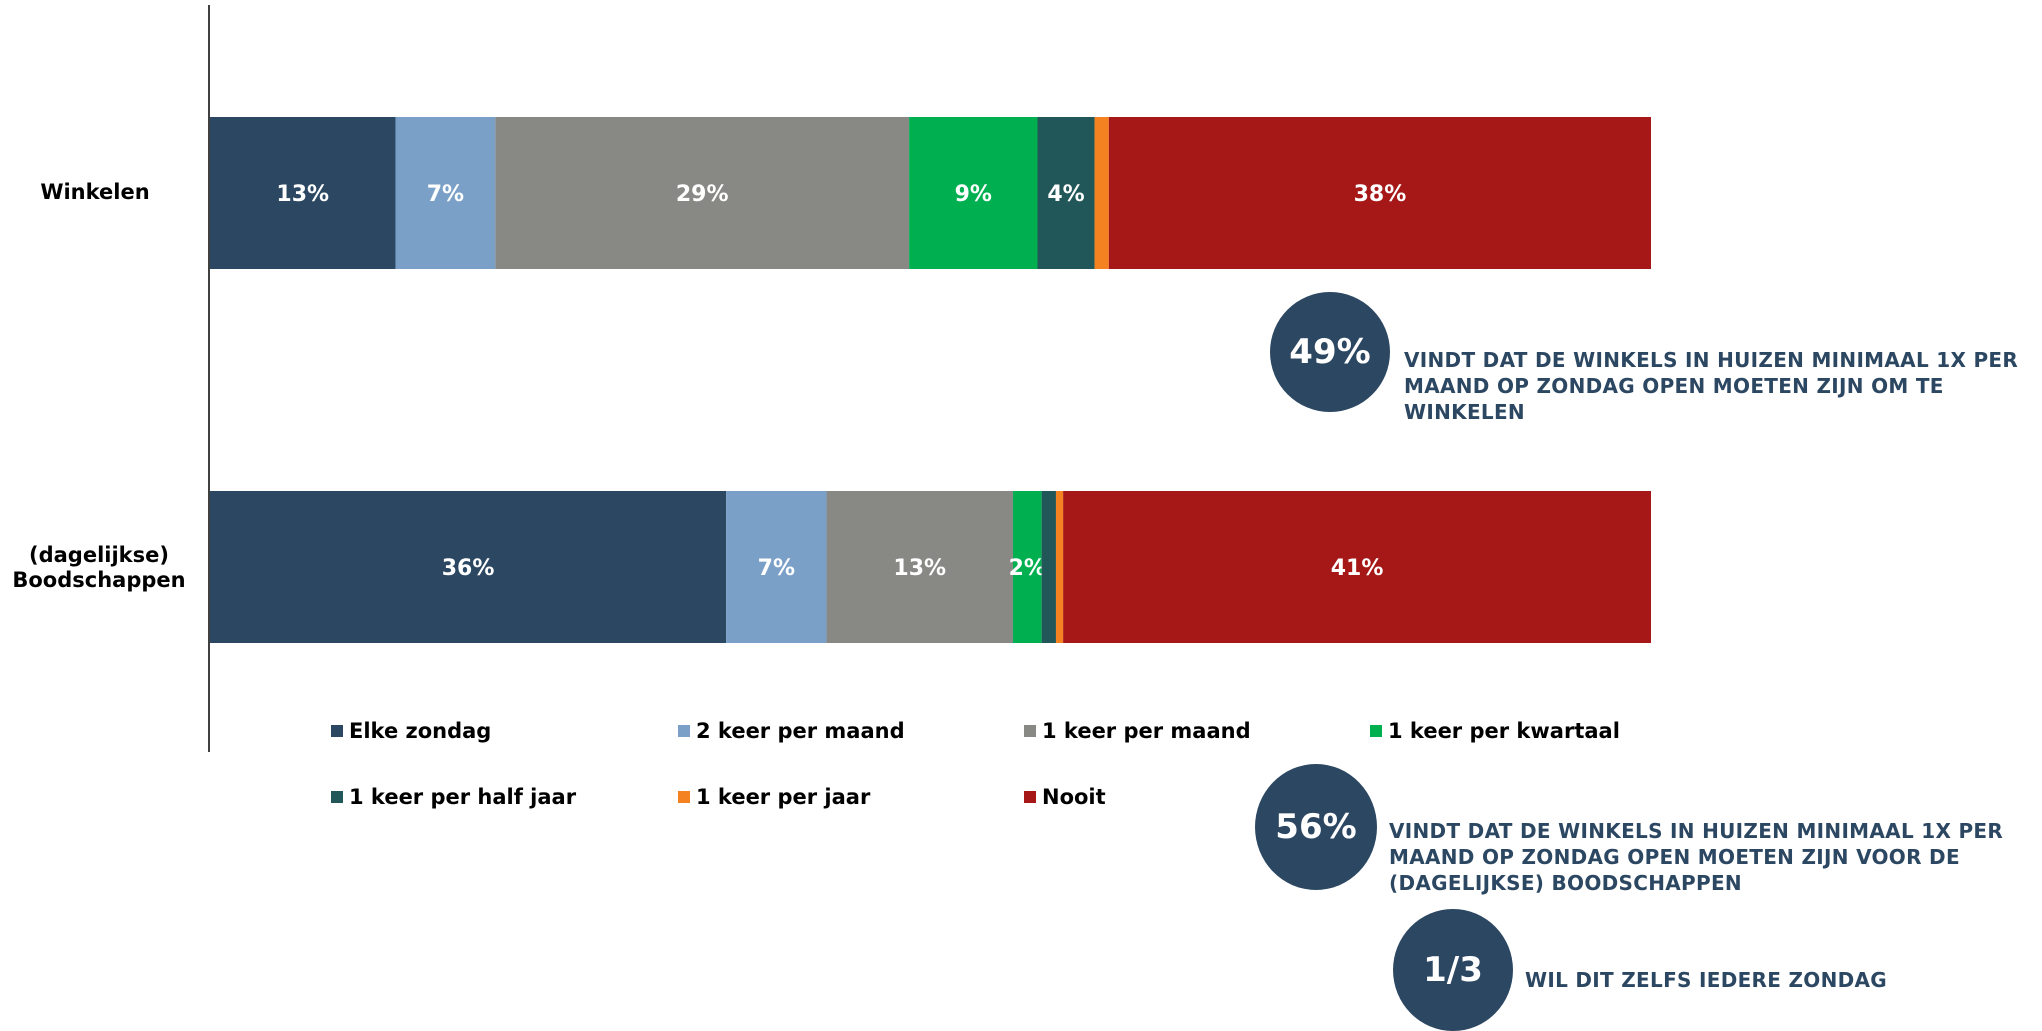 This screenshot has width=2042, height=1031. I want to click on legend-item-1-keer-per-jaar: 1 keer per jaar, so click(774, 797).